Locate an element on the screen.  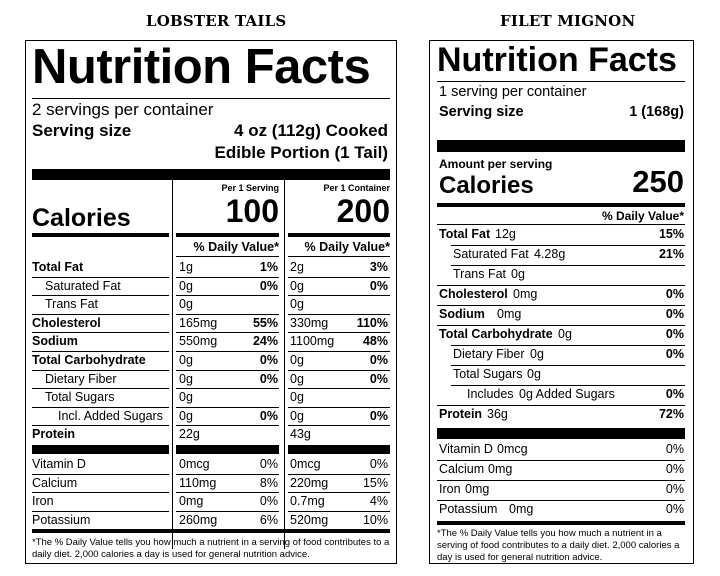
filet-nutrient-dv: 15% is located at coordinates (671, 234).